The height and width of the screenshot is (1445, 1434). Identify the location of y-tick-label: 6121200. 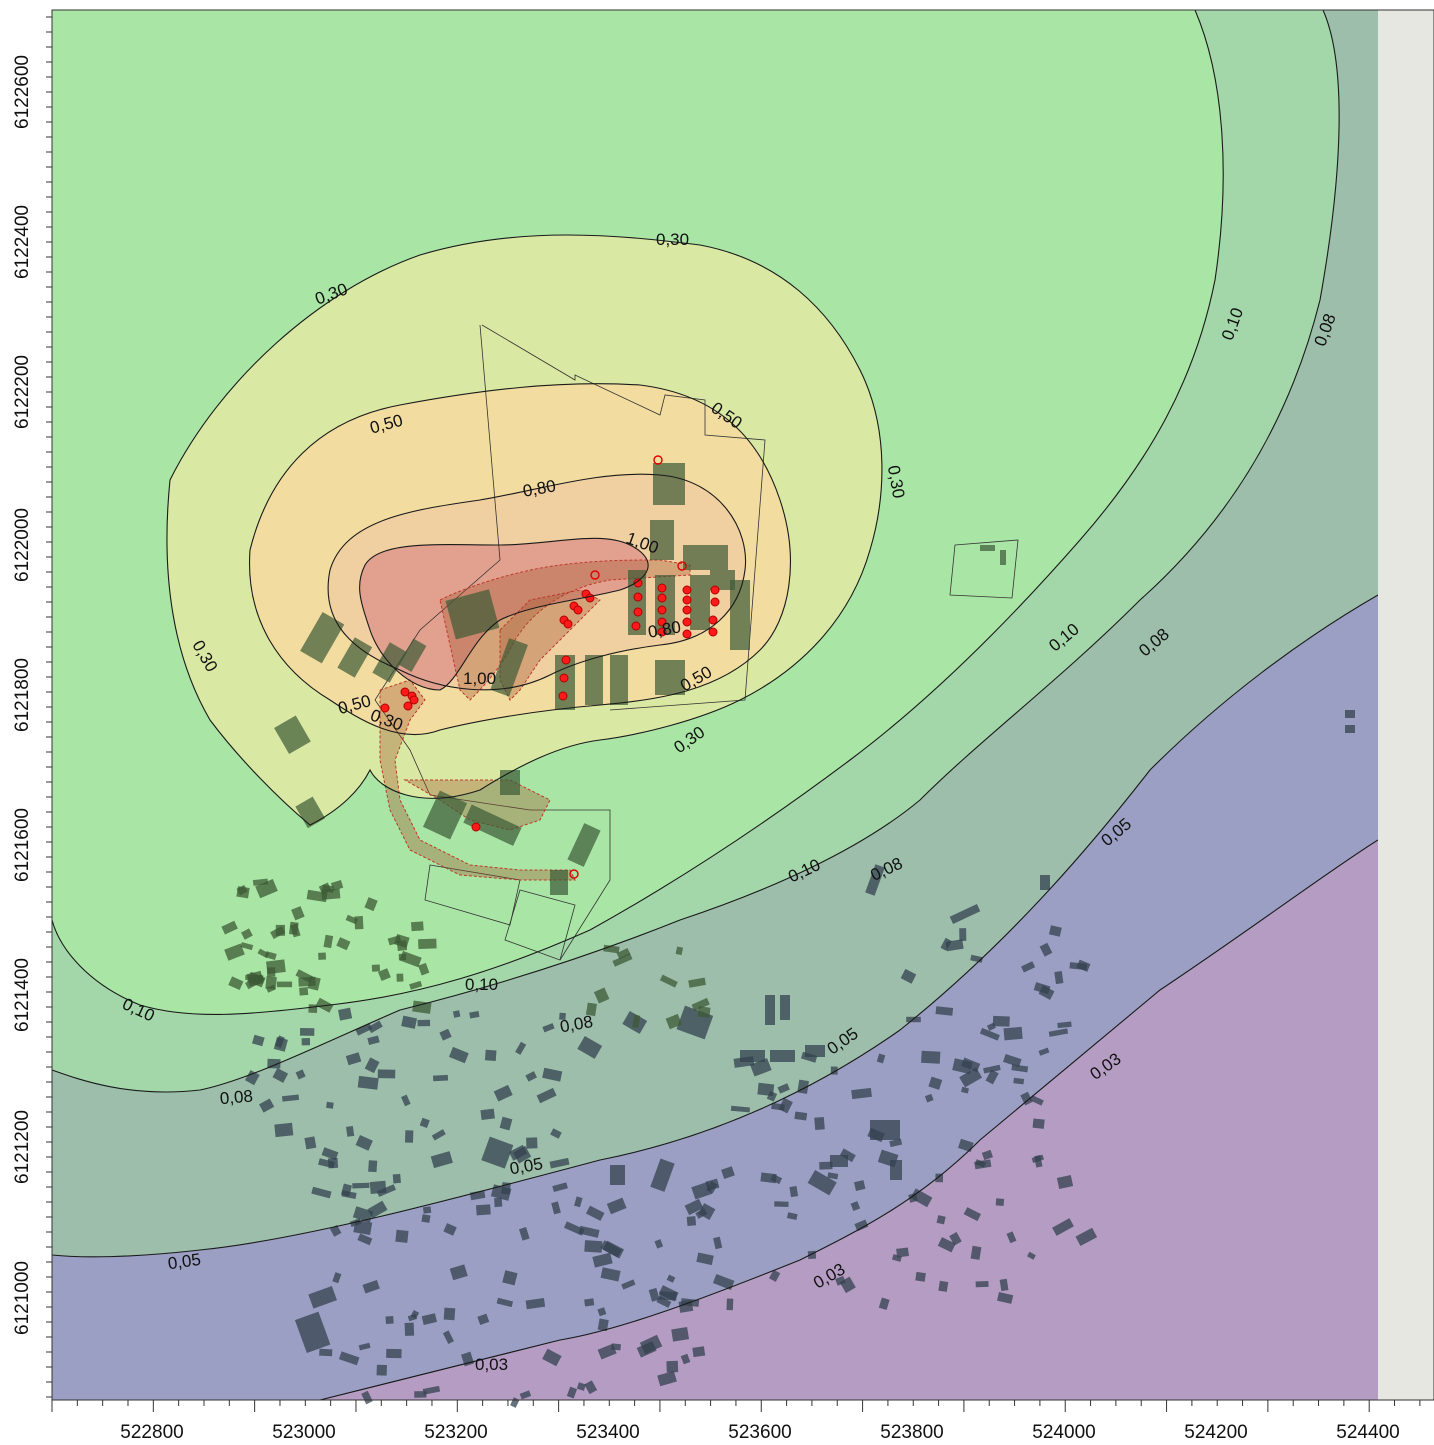
(22, 1147).